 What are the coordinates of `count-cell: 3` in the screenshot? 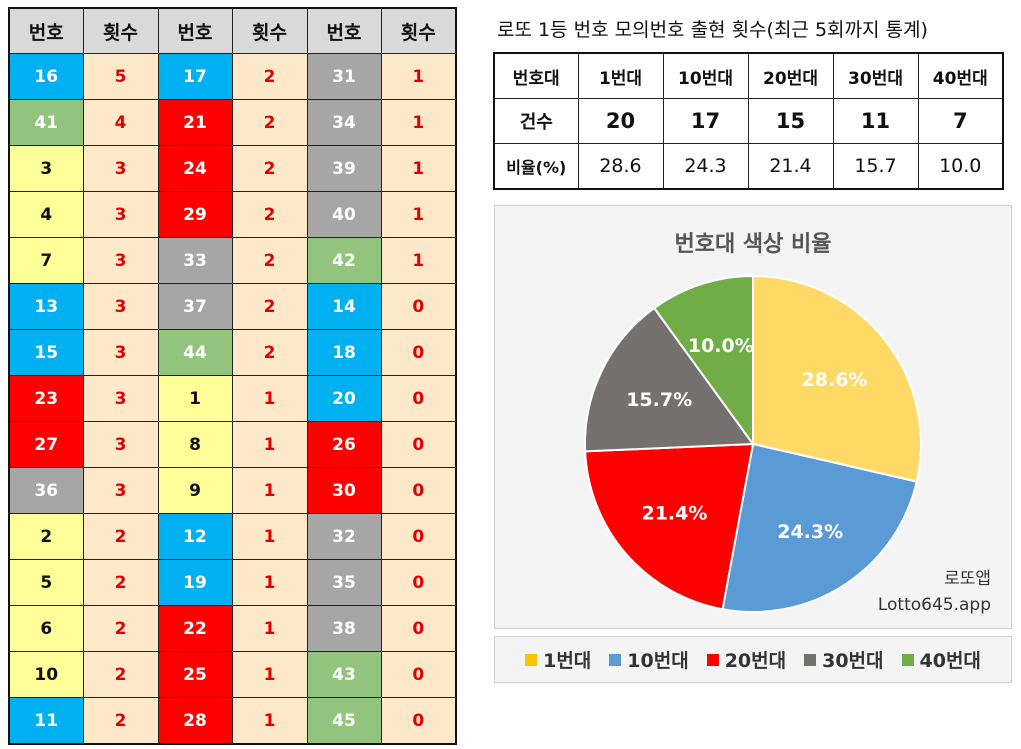 It's located at (120, 168).